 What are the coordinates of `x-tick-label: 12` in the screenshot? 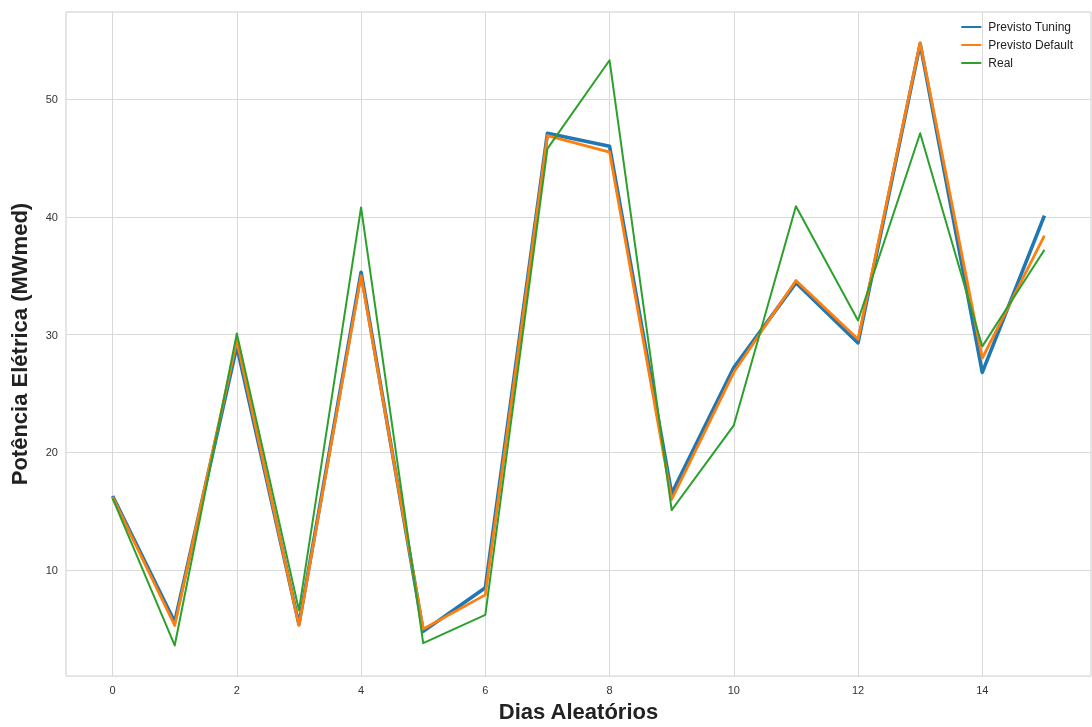 It's located at (858, 689).